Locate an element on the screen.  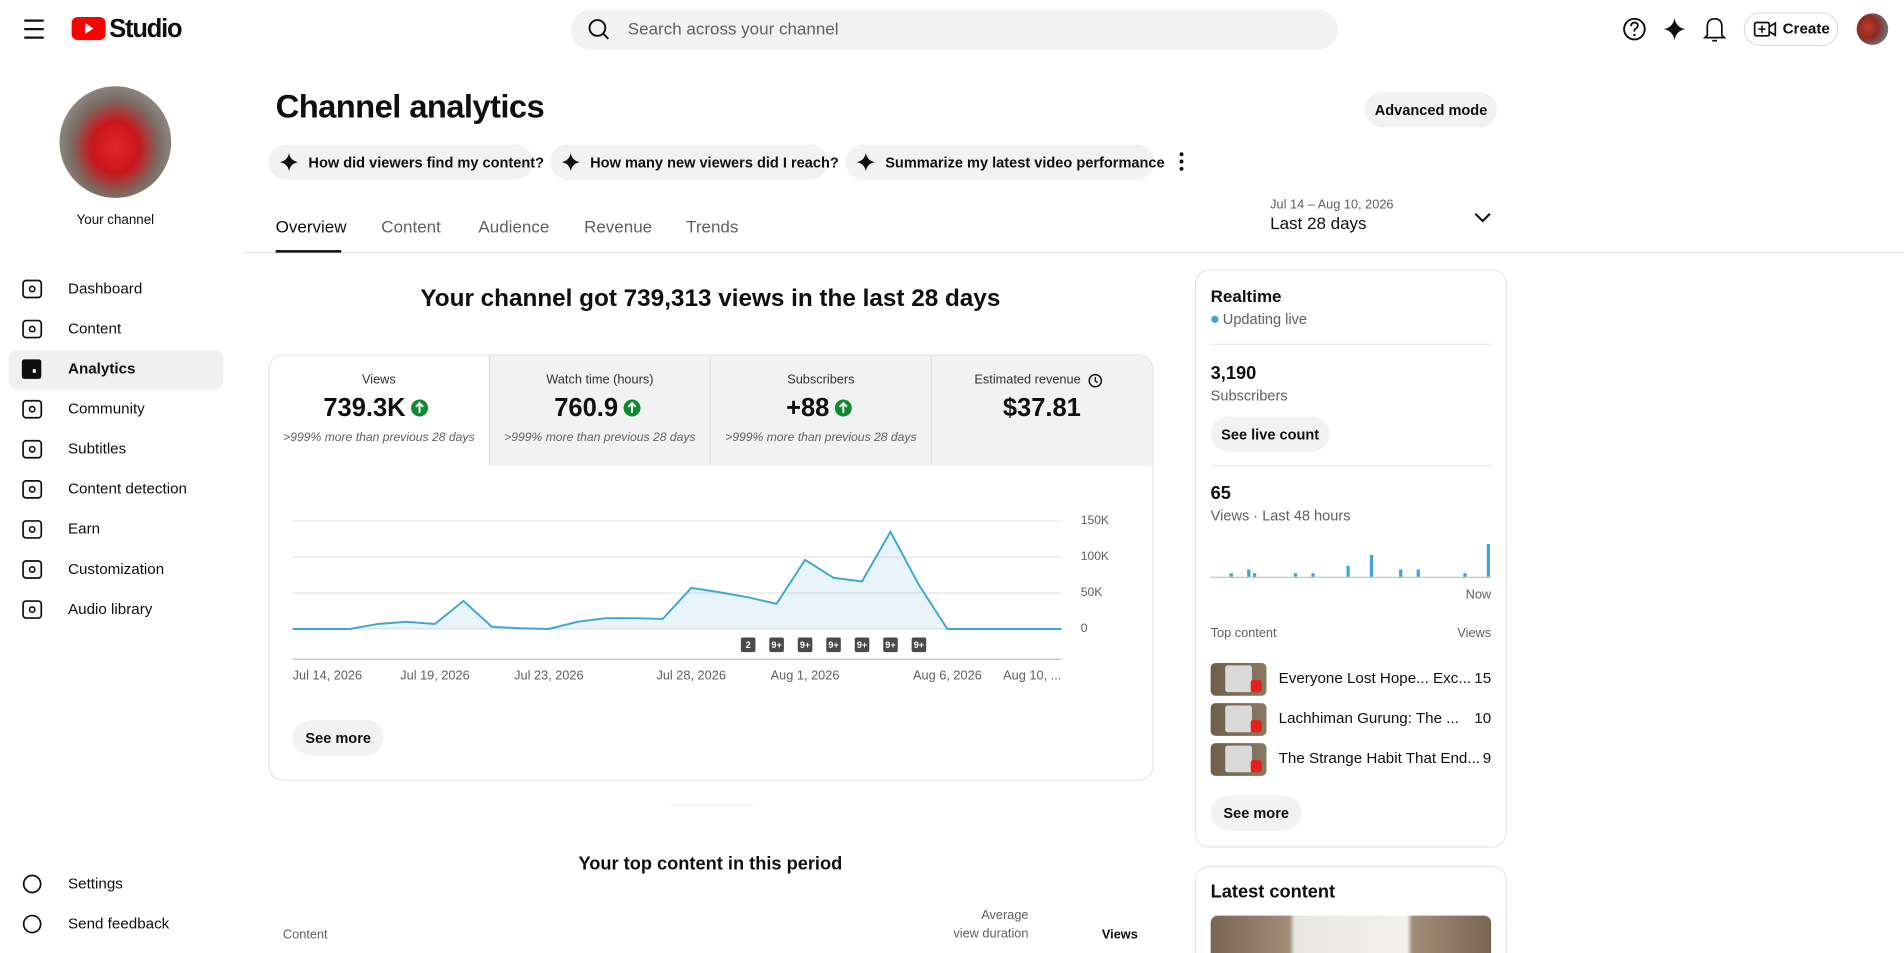
x-tick-label: Jul 19, 2026 is located at coordinates (434, 675).